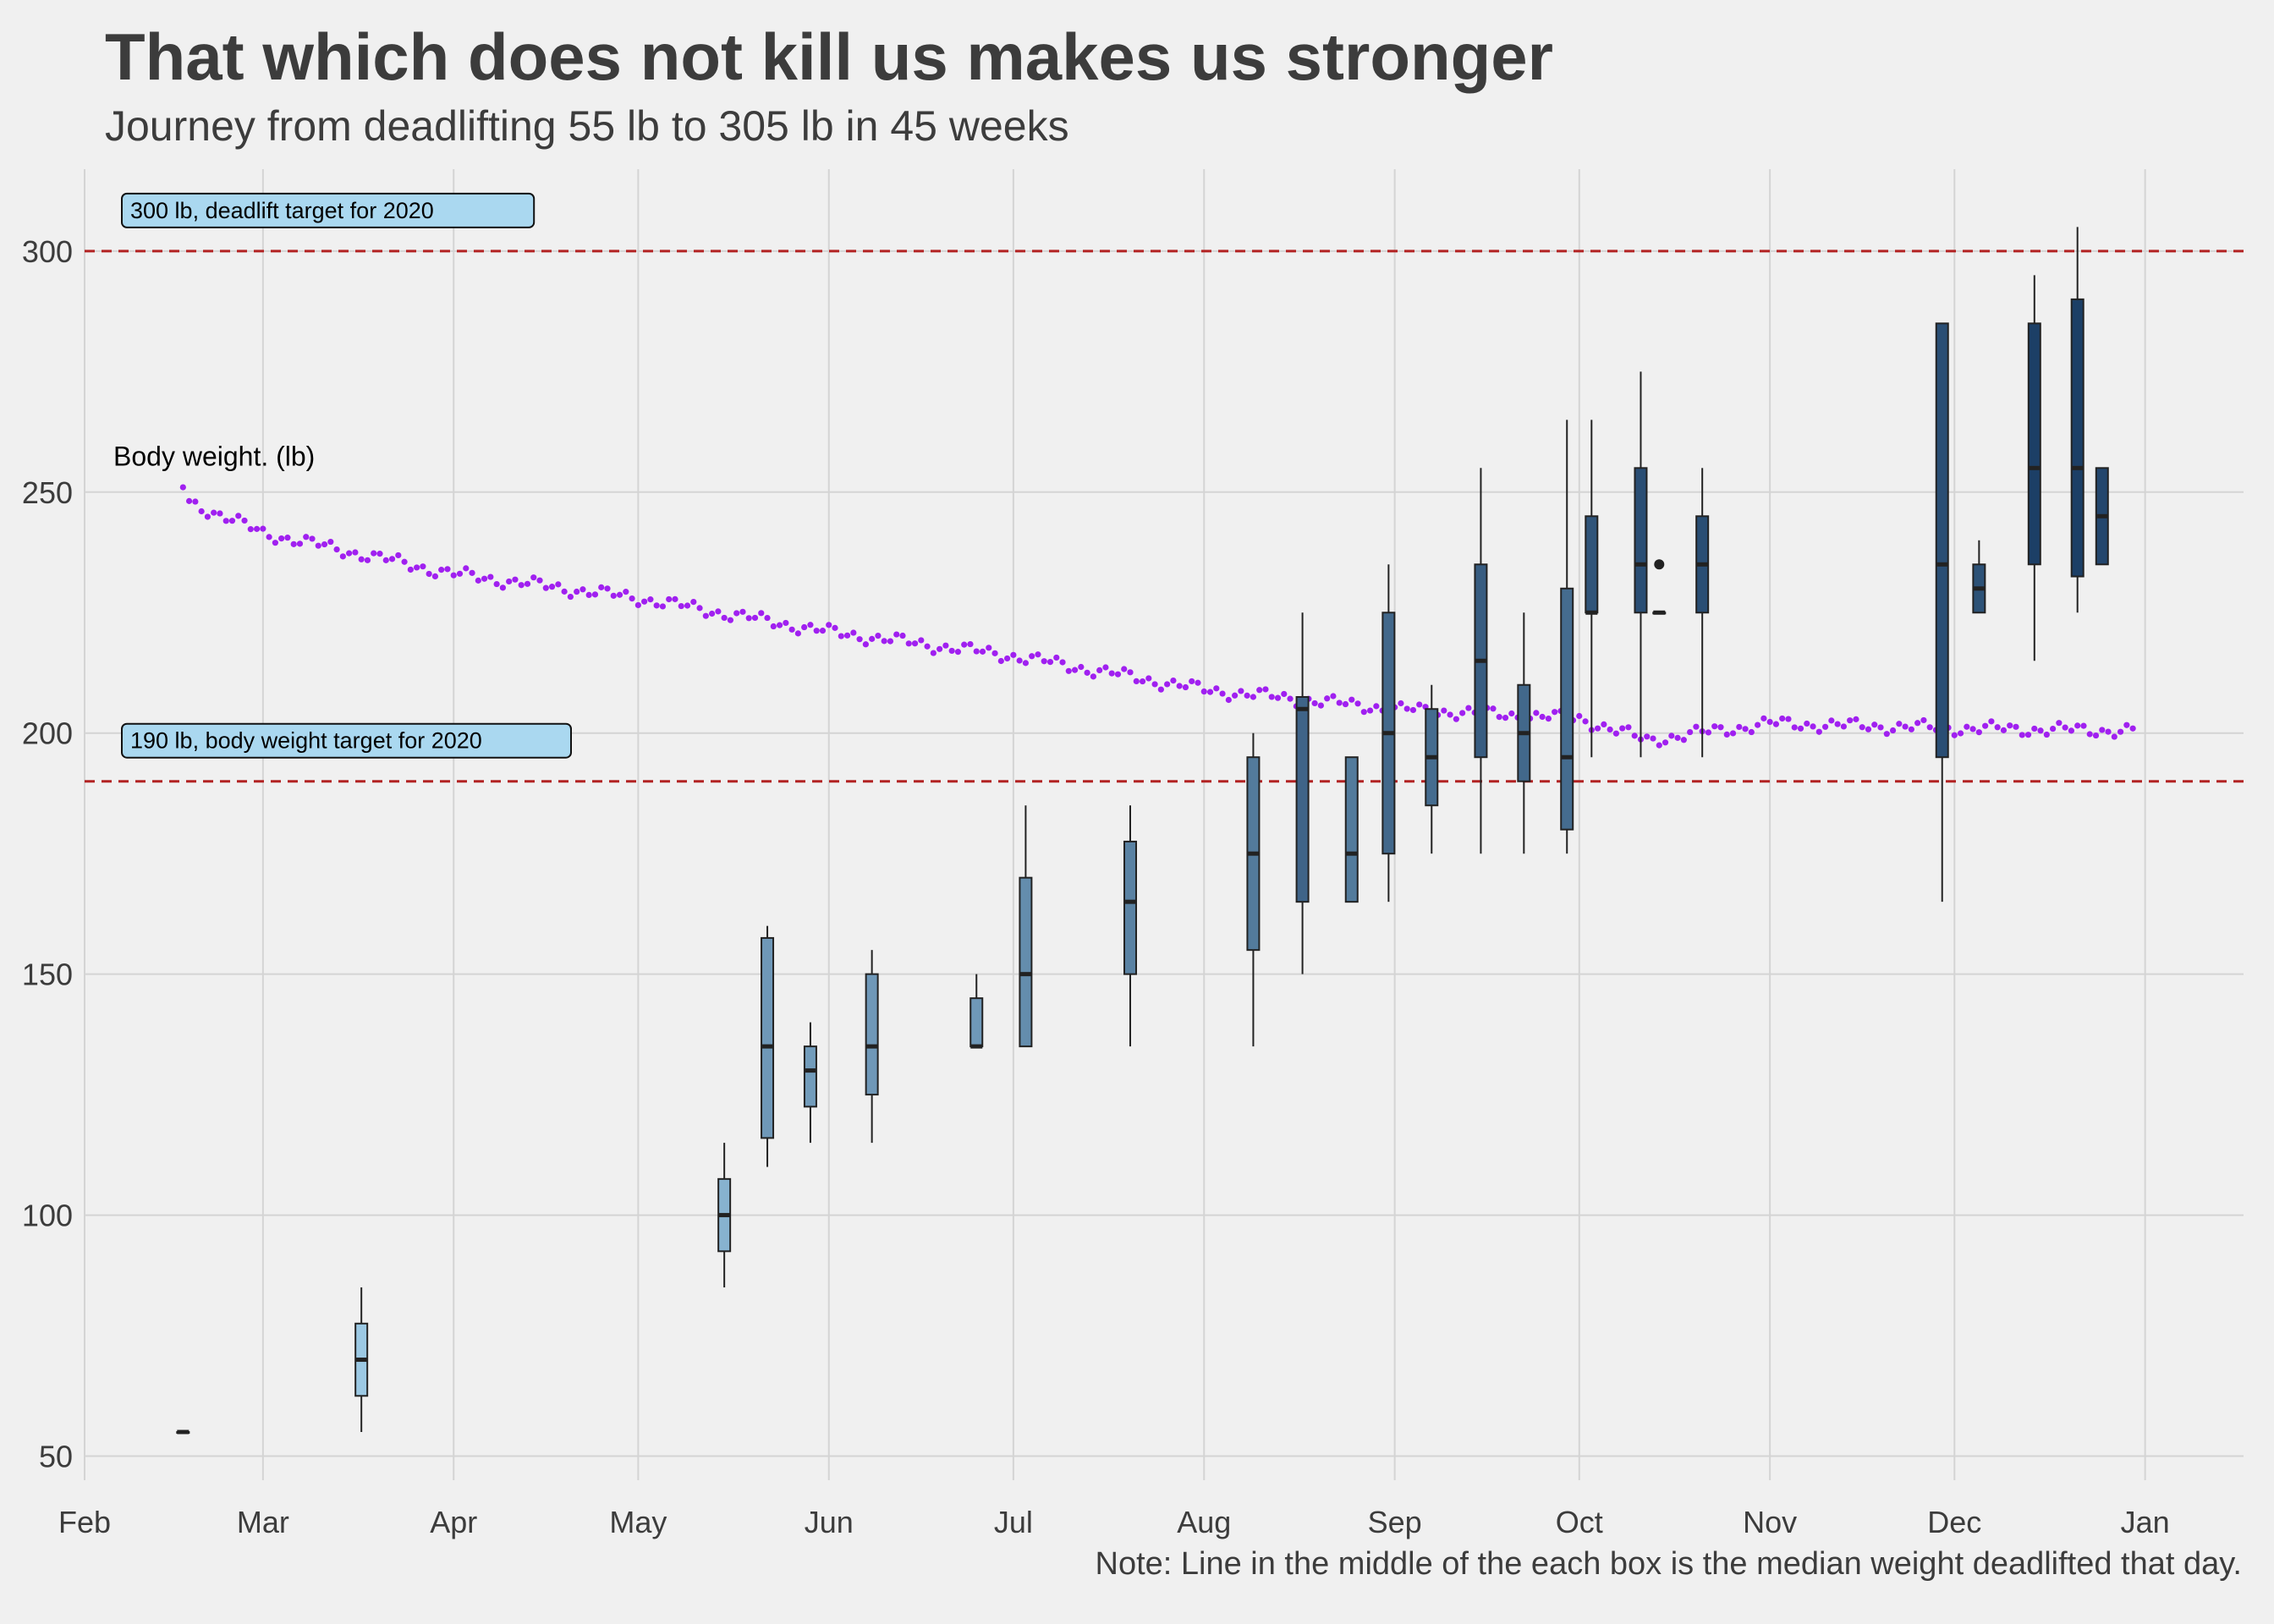 This screenshot has height=1624, width=2274. What do you see at coordinates (1954, 1522) in the screenshot?
I see `x-tick-label: Dec` at bounding box center [1954, 1522].